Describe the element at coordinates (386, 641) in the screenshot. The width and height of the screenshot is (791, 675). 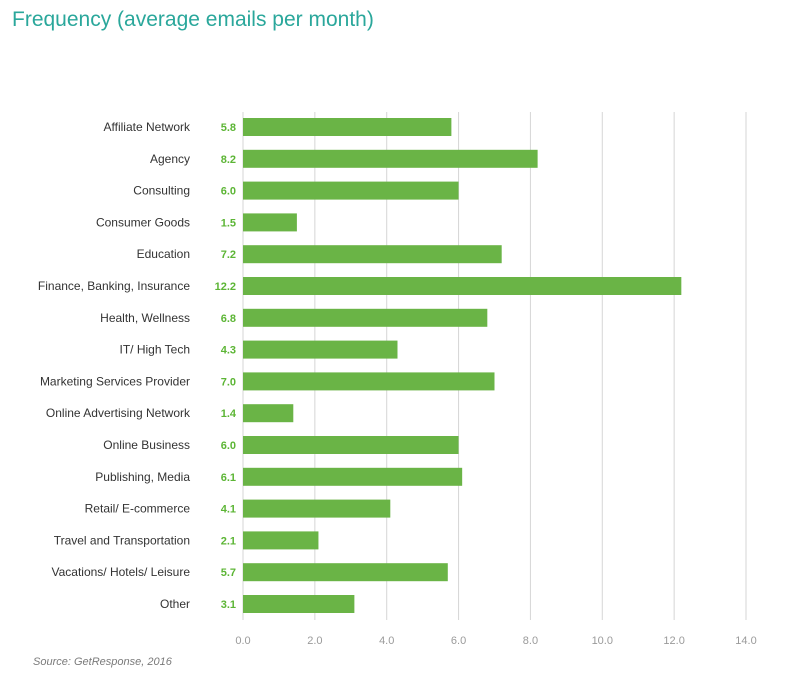
I see `x-tick-label: 4.0` at that location.